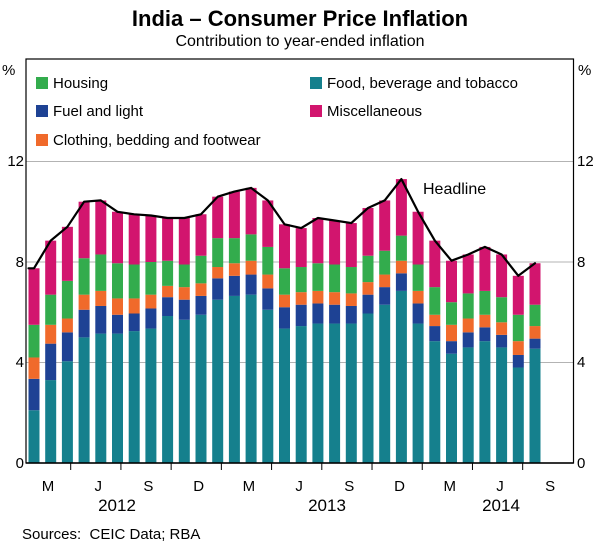  I want to click on source-note: Sources: CEIC Data; RBA, so click(111, 534).